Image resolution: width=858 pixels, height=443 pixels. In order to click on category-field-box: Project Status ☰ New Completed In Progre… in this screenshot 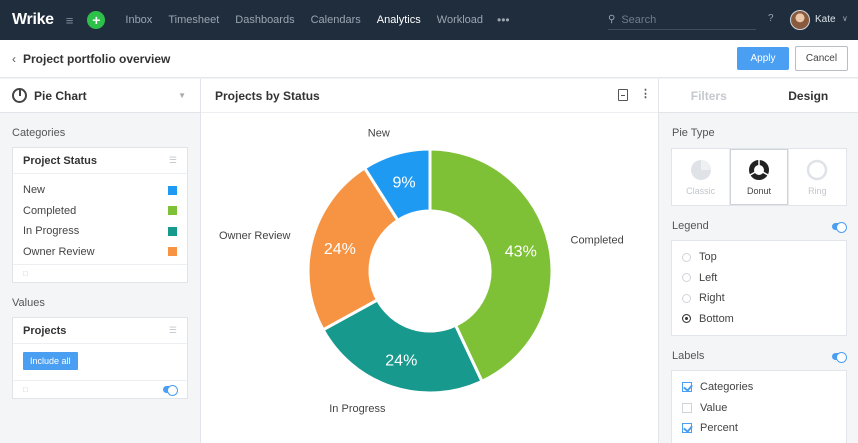, I will do `click(100, 215)`.